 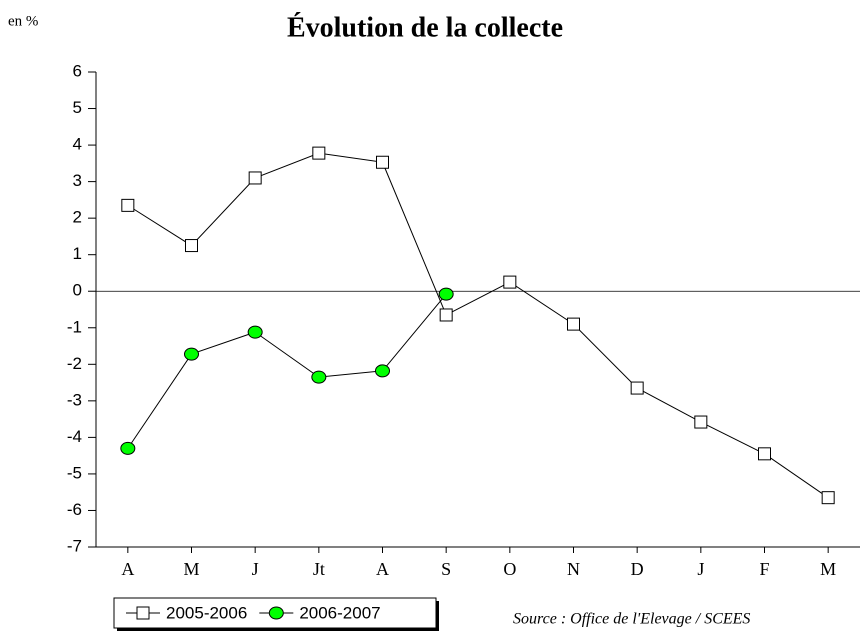 I want to click on x-tick-label: Jt, so click(x=319, y=569).